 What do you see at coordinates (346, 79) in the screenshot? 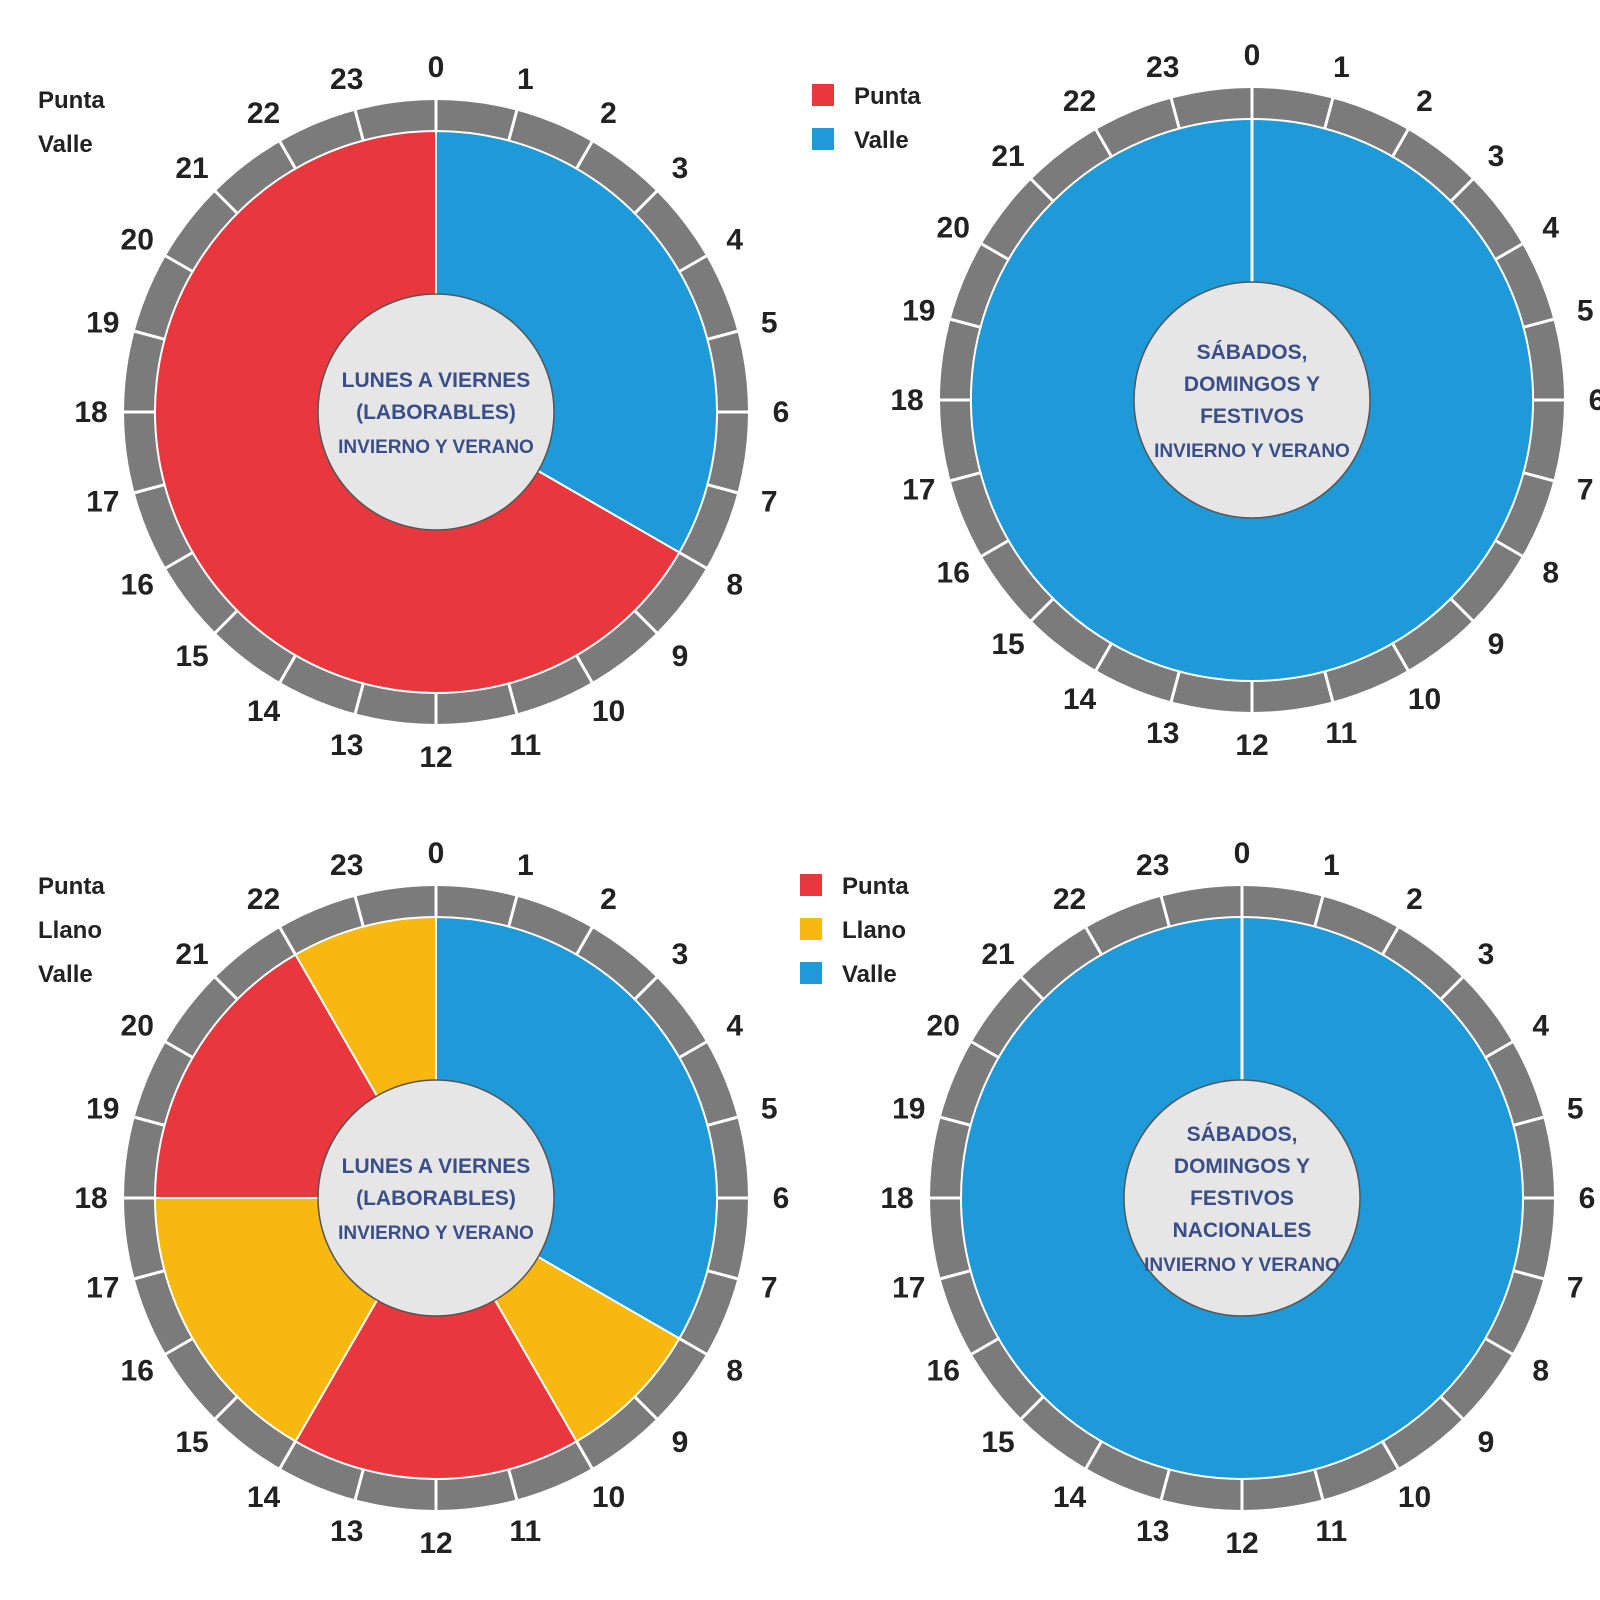
I see `hour-label-23: 23` at bounding box center [346, 79].